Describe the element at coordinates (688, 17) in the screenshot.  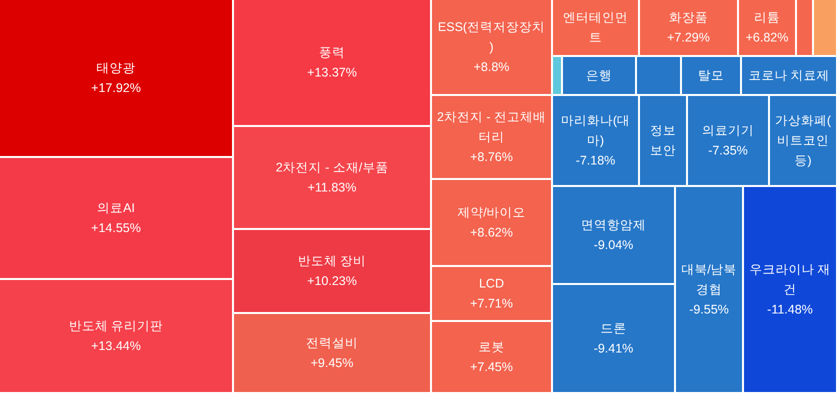
I see `category-label: 화장품` at that location.